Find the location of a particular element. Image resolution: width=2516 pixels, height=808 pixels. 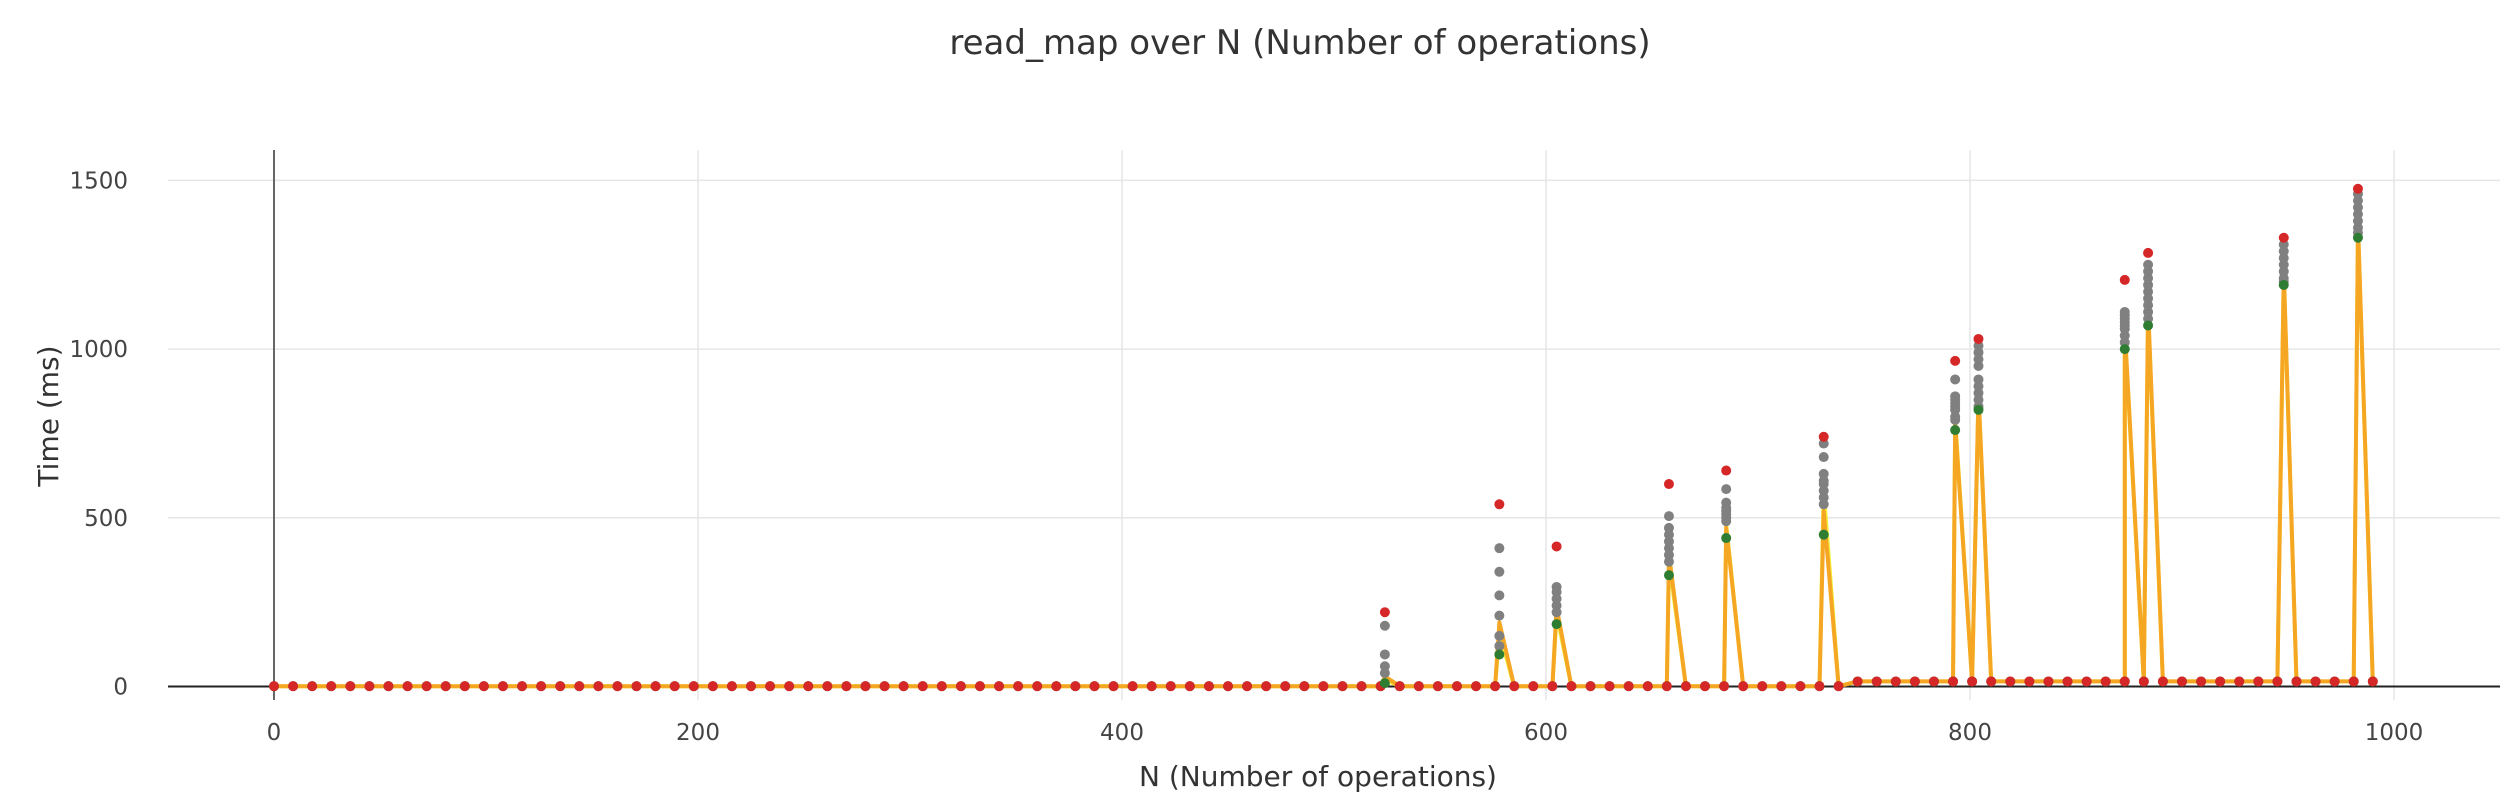

x-tick-label: 200 is located at coordinates (698, 733).